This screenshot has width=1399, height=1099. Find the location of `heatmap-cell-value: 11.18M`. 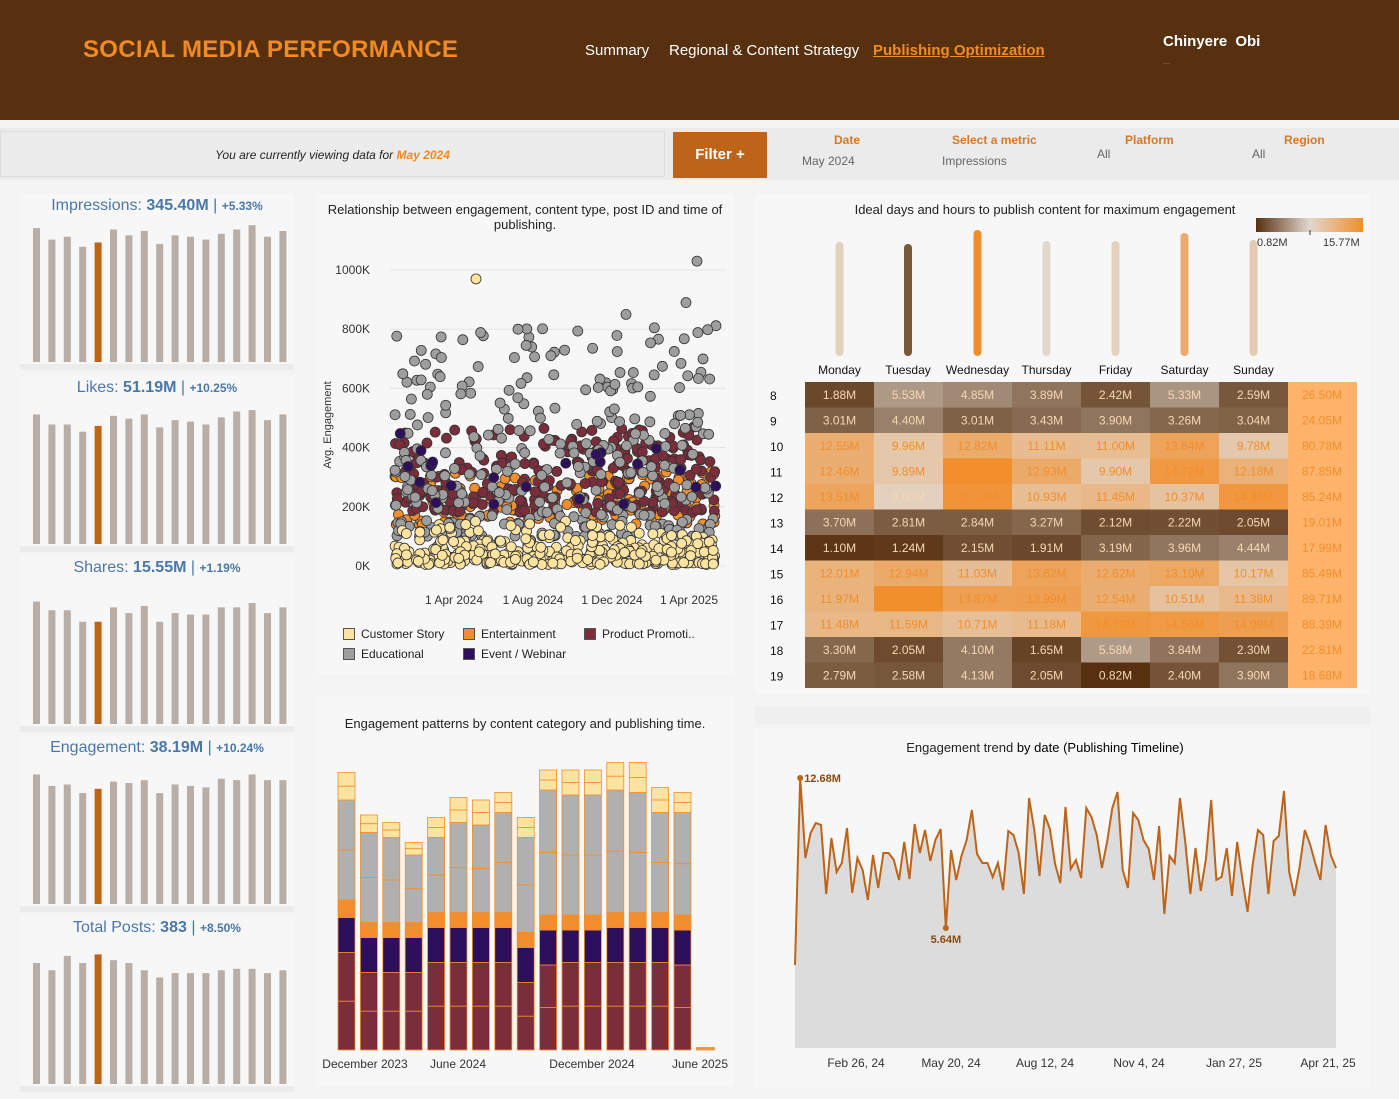

heatmap-cell-value: 11.18M is located at coordinates (1046, 625).